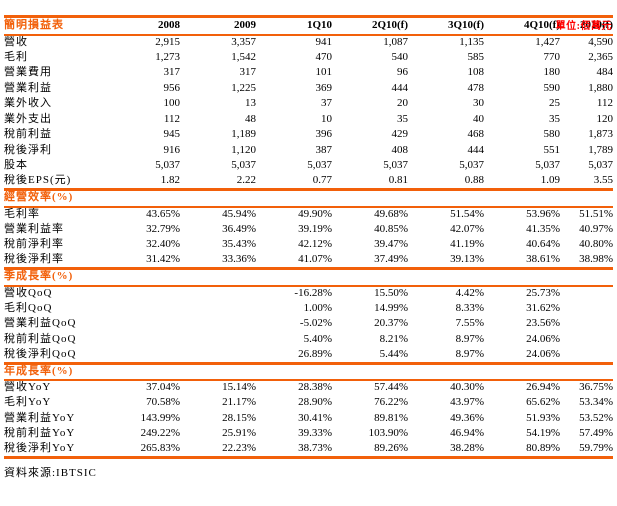  Describe the element at coordinates (308, 198) in the screenshot. I see `section-header-row: 經營效率(%)` at that location.